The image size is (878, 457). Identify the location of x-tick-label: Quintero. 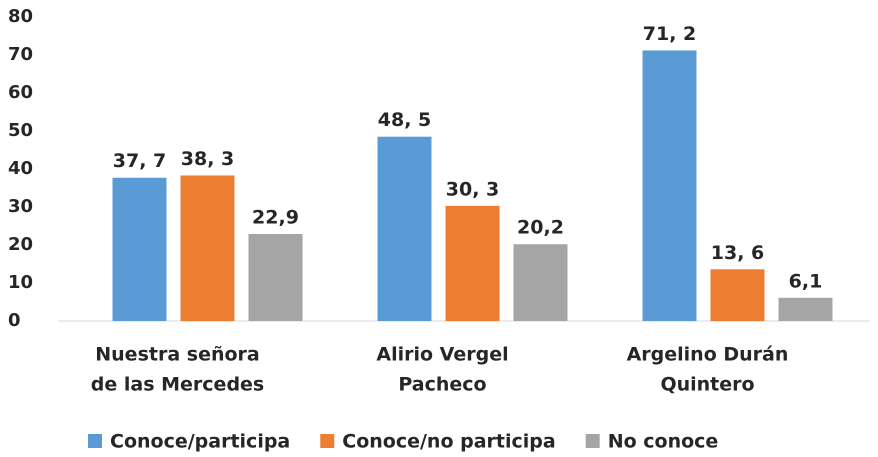
(707, 385).